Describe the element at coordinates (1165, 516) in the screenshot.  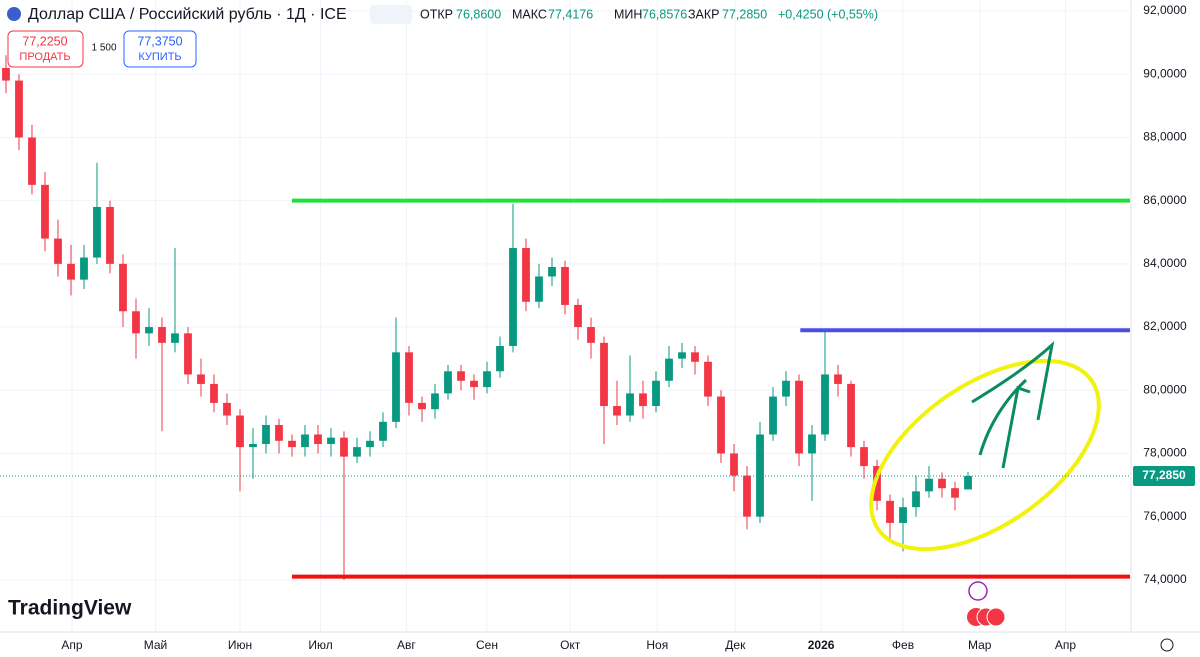
I see `y-tick-label: 76,0000` at that location.